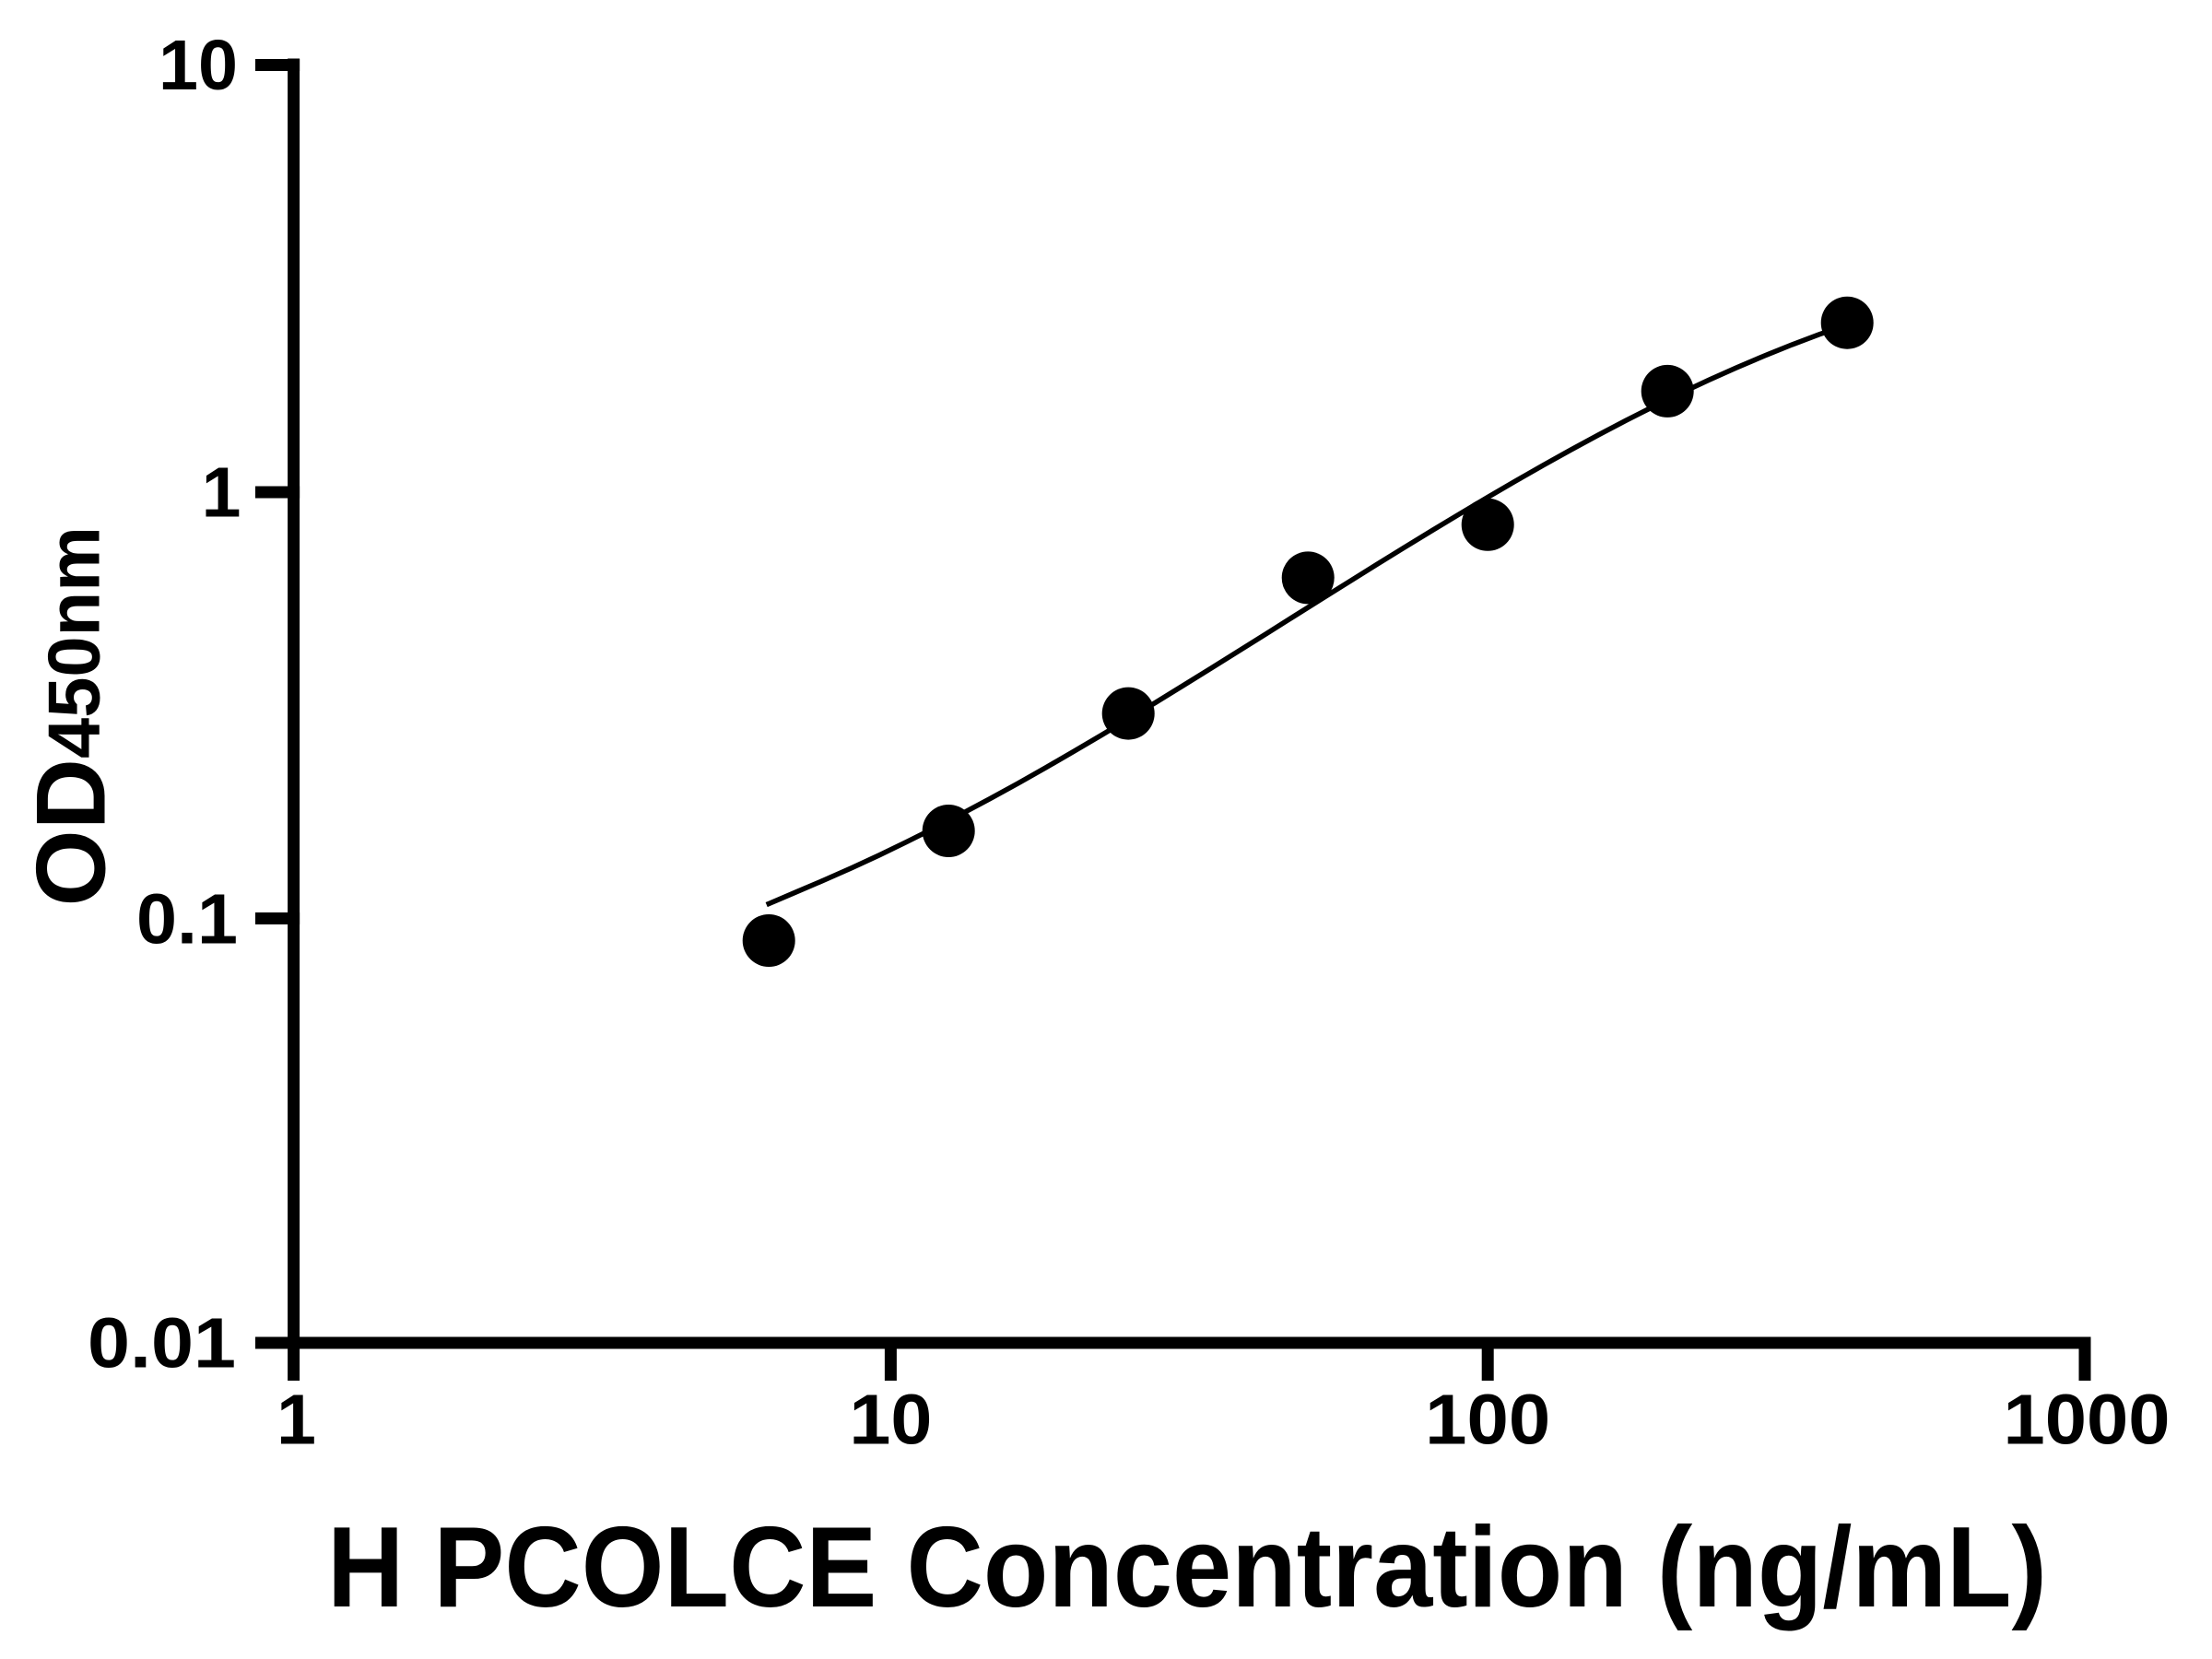  I want to click on svg-text: OD450nm, so click(71, 716).